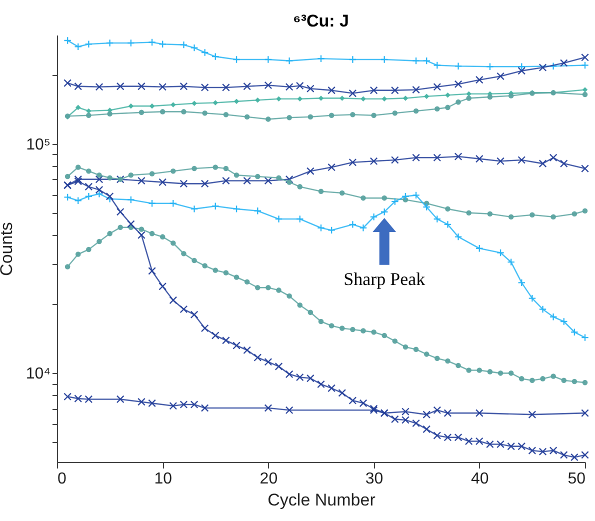  I want to click on annotation: Sharp Peak, so click(385, 278).